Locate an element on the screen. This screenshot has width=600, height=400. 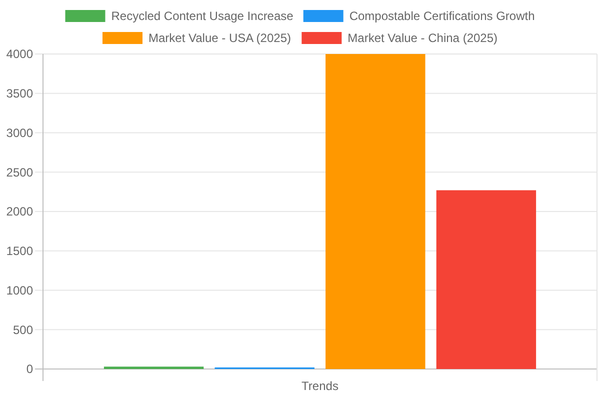
legend-label: Compostable Certifications Growth is located at coordinates (442, 16).